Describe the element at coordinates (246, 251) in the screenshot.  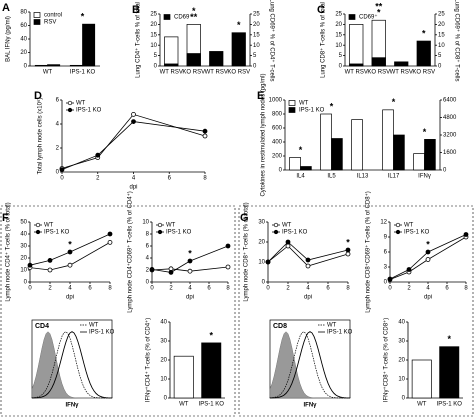
I see `y-axis-label: Lymph node CD8⁺ T-cells (% of total)` at that location.